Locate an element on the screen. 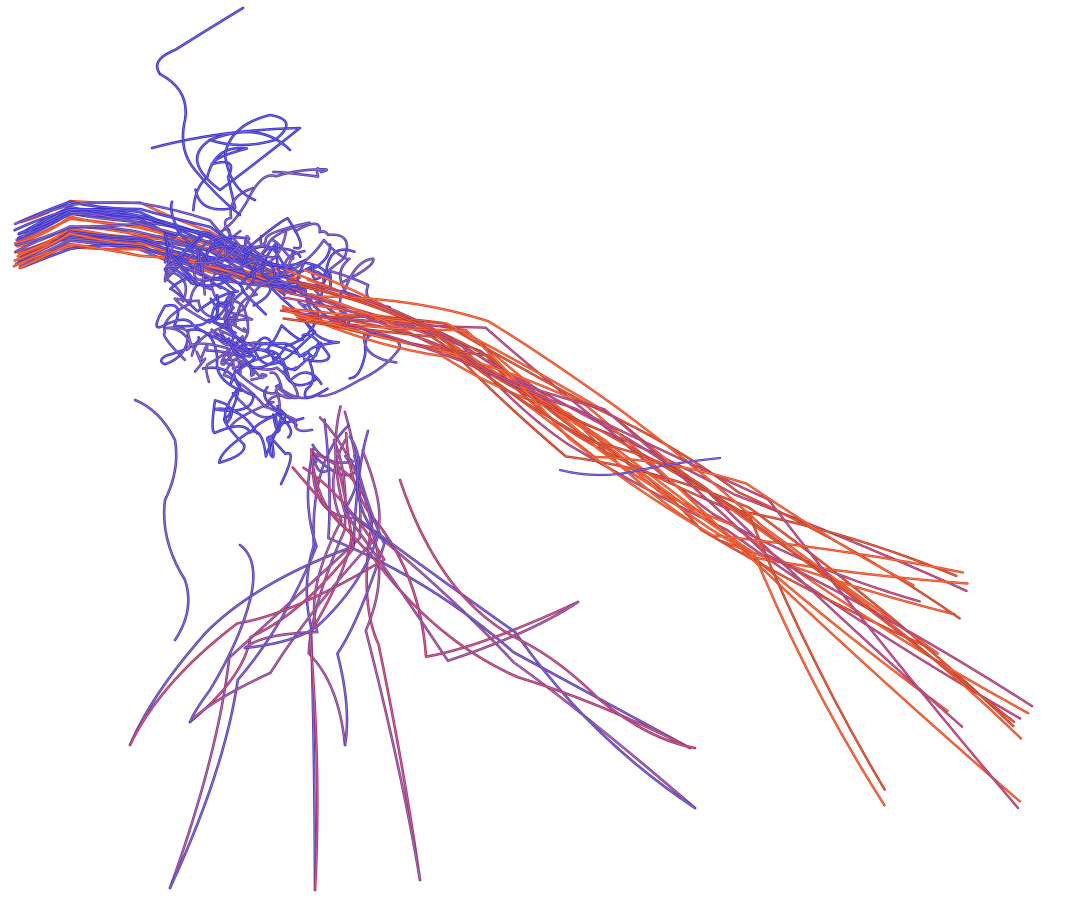 This screenshot has width=1074, height=905. loop-tube is located at coordinates (248, 157).